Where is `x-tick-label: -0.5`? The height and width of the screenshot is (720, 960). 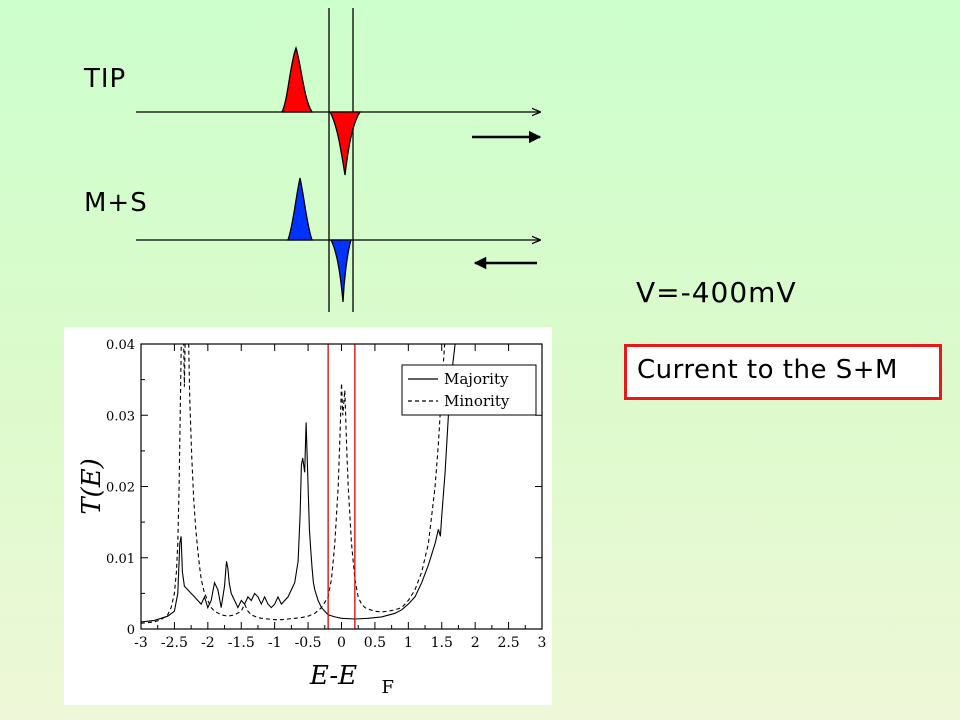 x-tick-label: -0.5 is located at coordinates (308, 643).